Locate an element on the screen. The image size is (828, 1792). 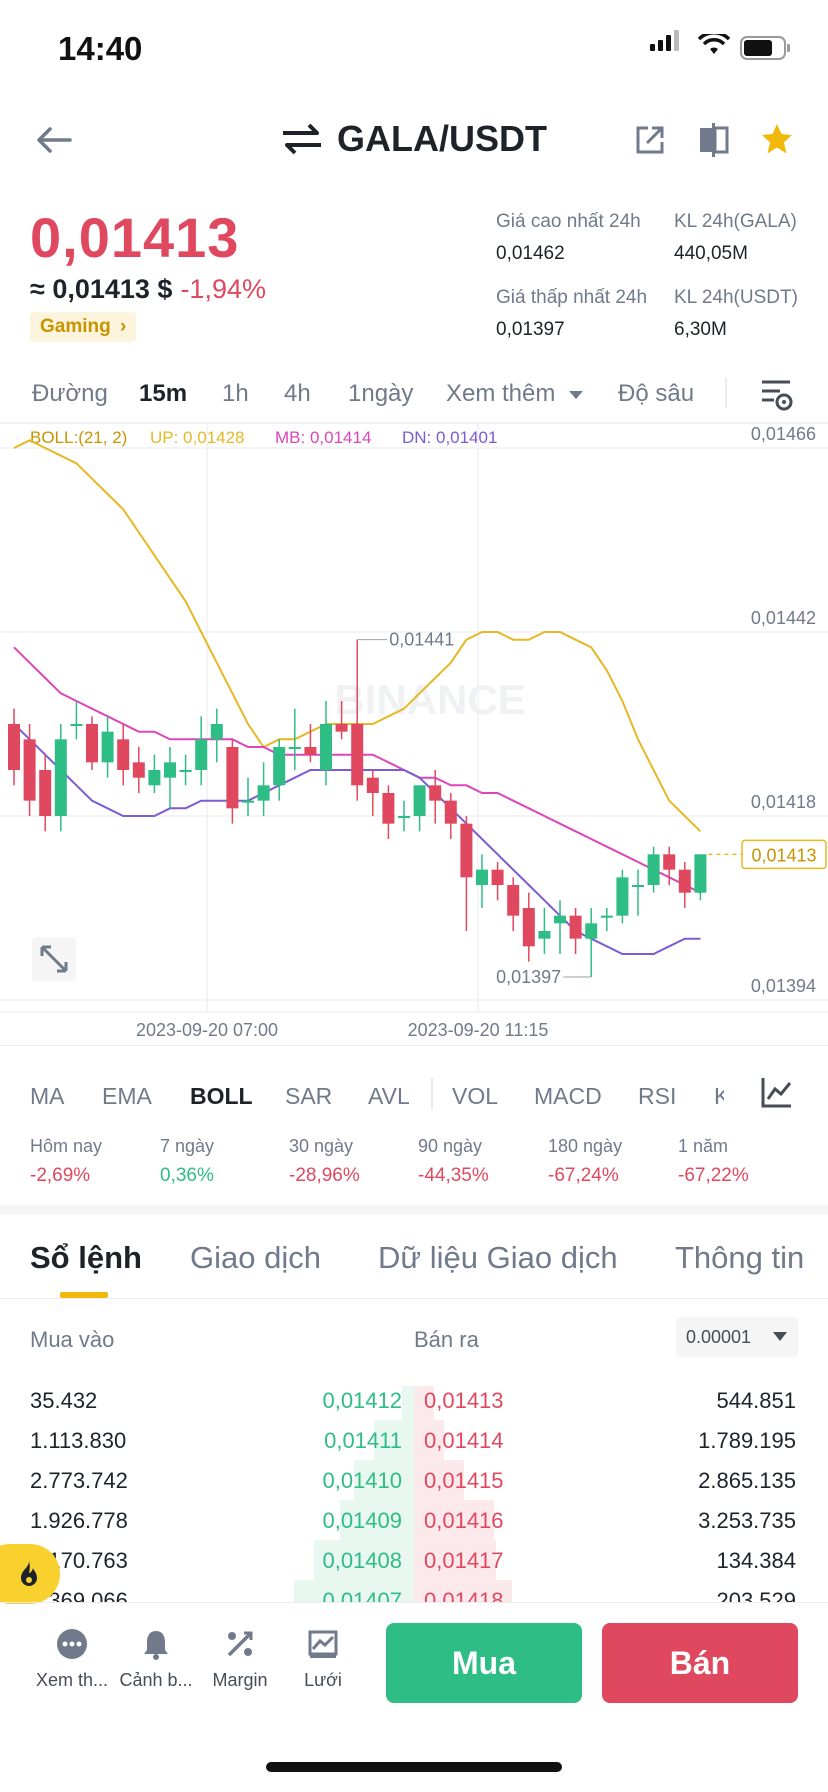
perf-label-1y: 1 năm is located at coordinates (703, 1146).